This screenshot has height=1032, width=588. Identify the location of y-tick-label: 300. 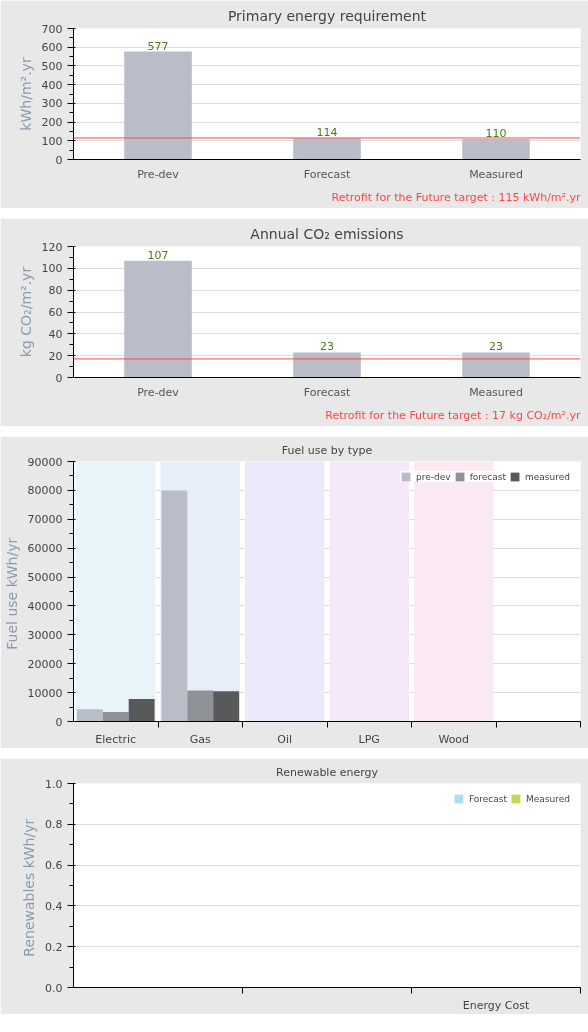
(52, 104).